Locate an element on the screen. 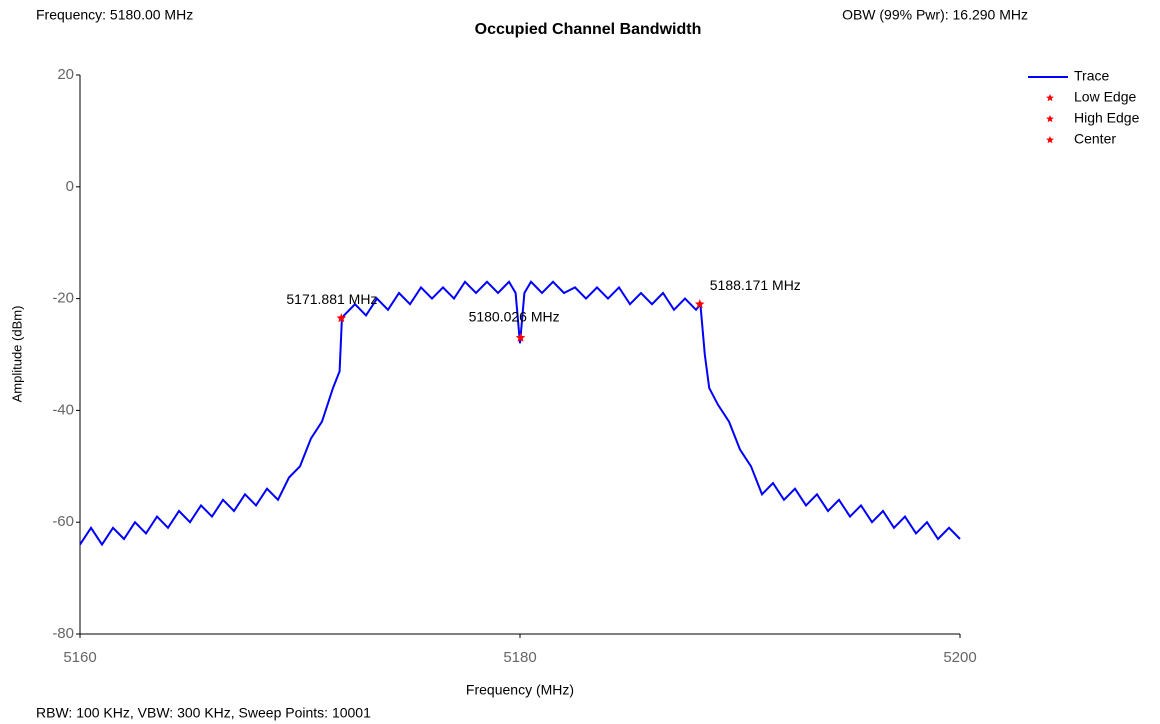  legend-label: Trace is located at coordinates (1091, 76).